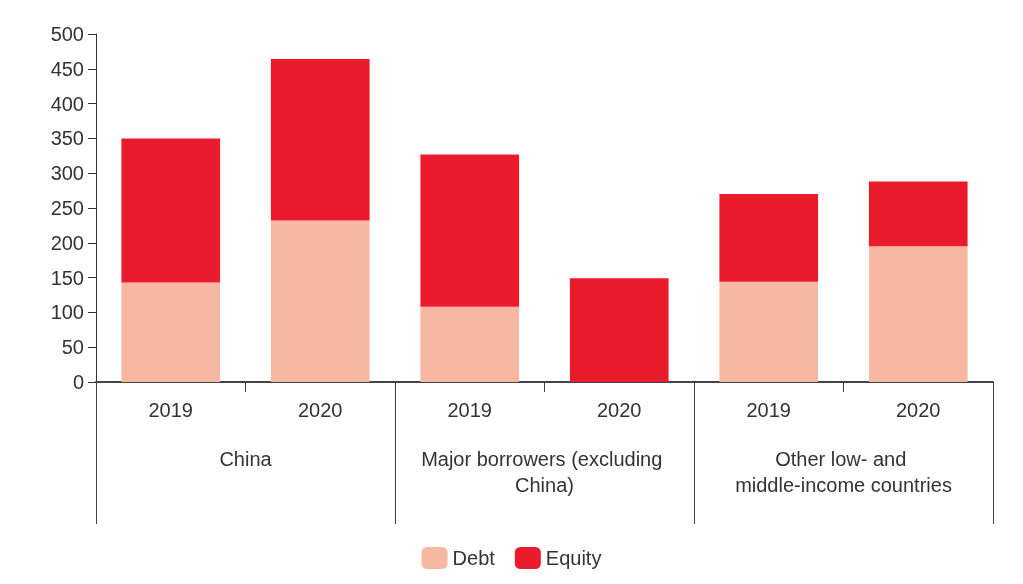 The height and width of the screenshot is (584, 1023). I want to click on y-tick-label: 50, so click(72, 347).